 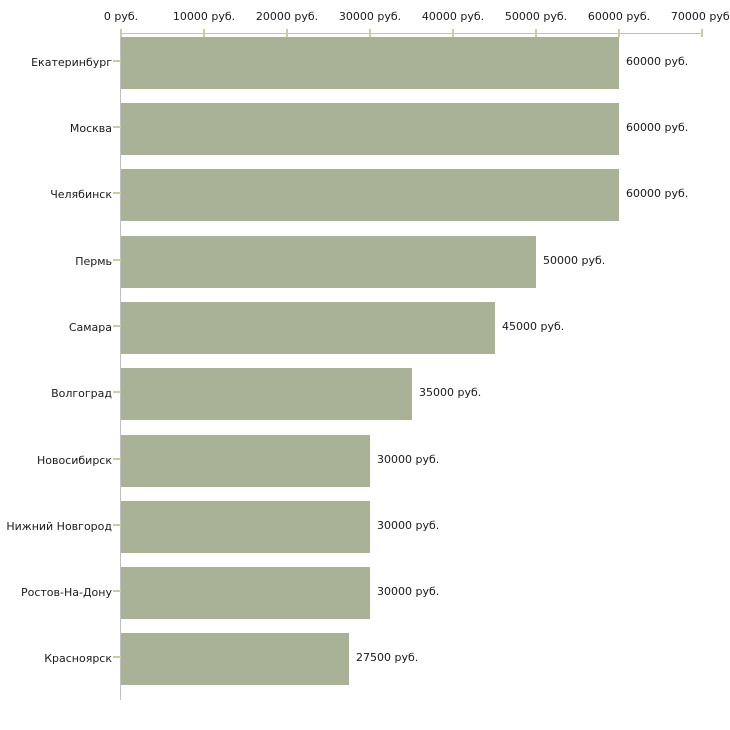 I want to click on x-tick-label: 50000 руб., so click(x=536, y=16).